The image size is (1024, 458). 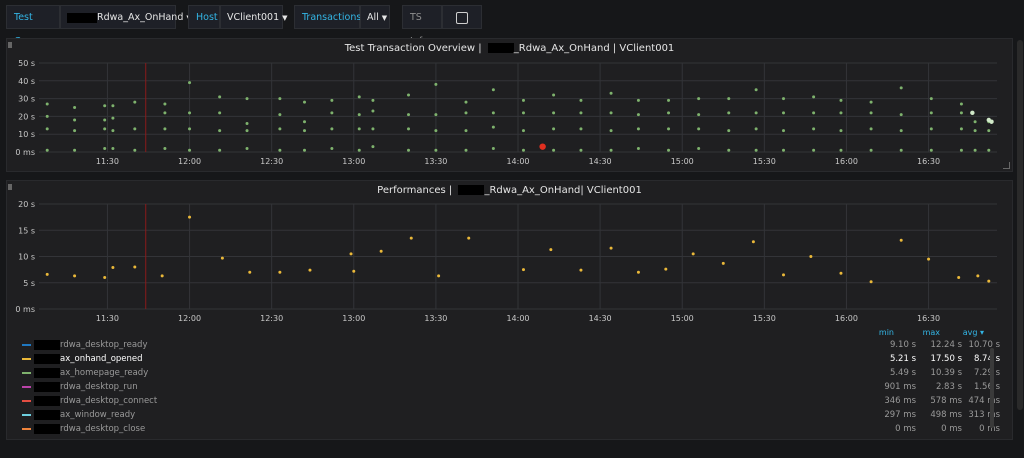 I want to click on legend-row: rdwa_desktop_close 0 ms 0 ms 0 ms, so click(x=511, y=429).